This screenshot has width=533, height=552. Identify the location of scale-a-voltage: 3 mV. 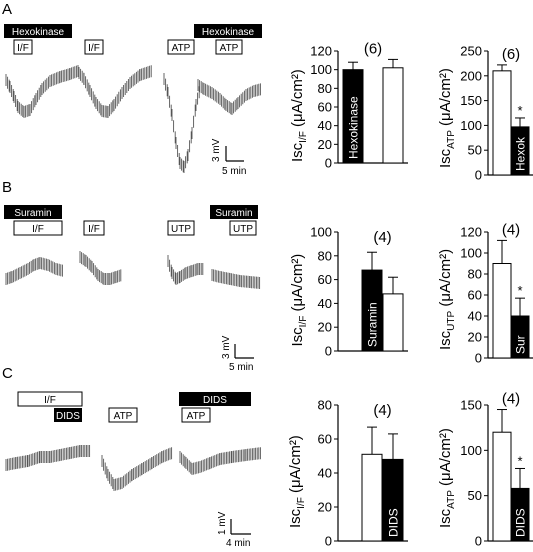
(216, 150).